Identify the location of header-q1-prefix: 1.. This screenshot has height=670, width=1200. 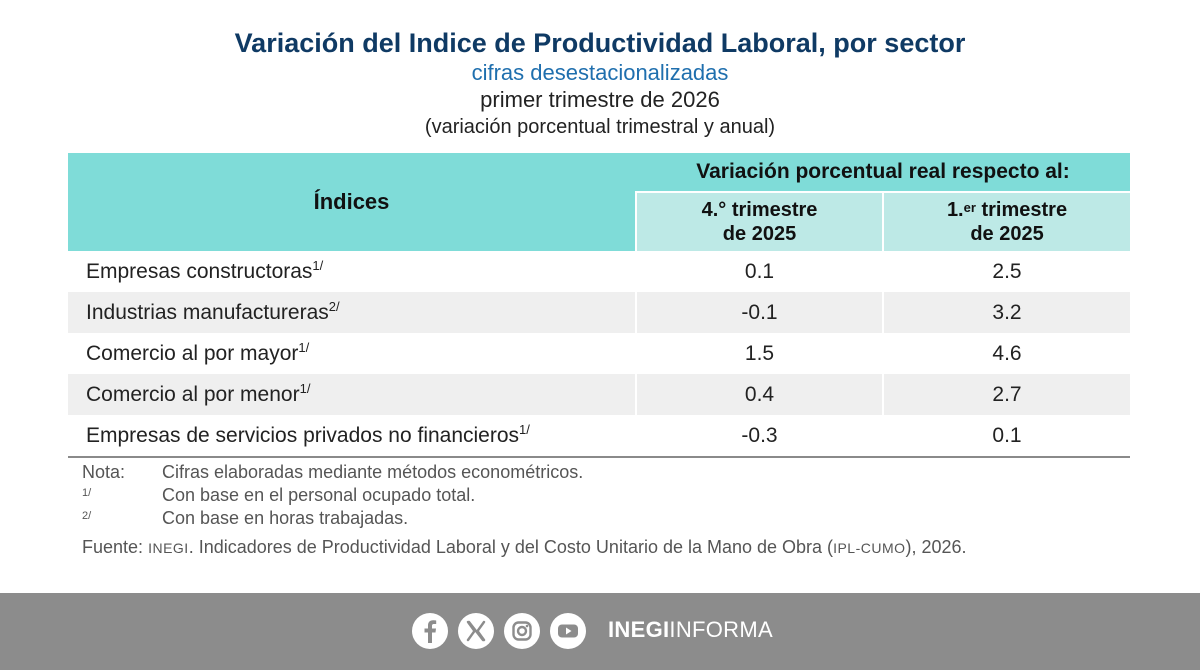
(955, 210).